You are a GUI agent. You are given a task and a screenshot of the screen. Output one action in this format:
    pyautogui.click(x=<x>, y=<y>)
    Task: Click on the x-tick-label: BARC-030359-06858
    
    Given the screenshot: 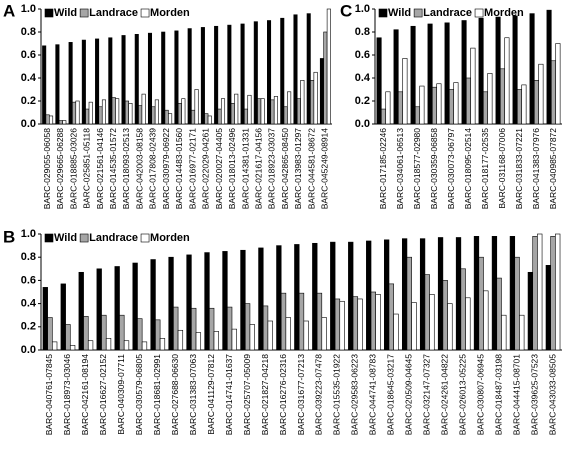 What is the action you would take?
    pyautogui.click(x=434, y=169)
    